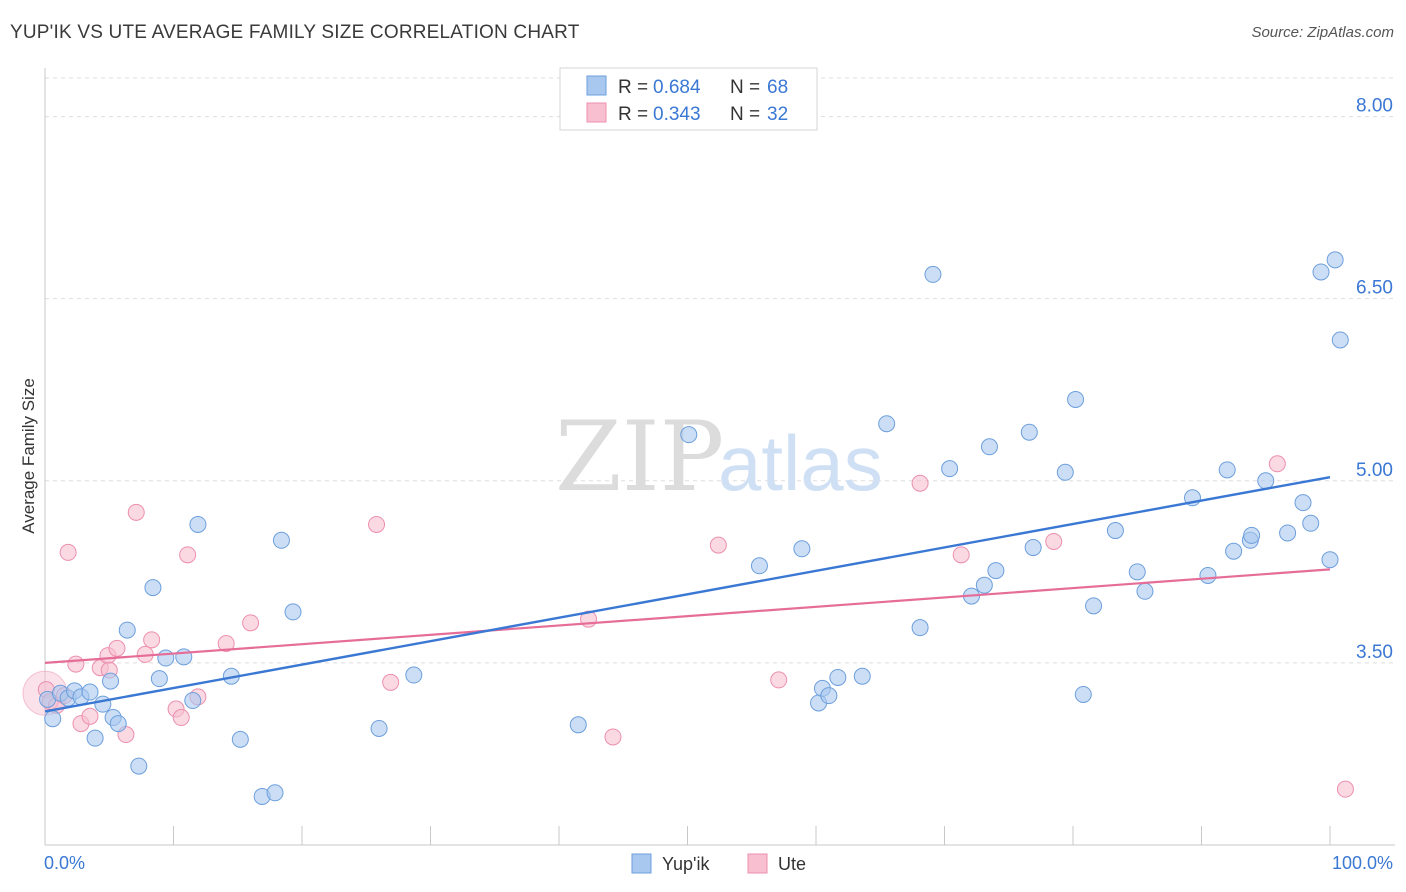 Image resolution: width=1406 pixels, height=892 pixels. I want to click on legend-yupik-n-value: 68, so click(777, 87).